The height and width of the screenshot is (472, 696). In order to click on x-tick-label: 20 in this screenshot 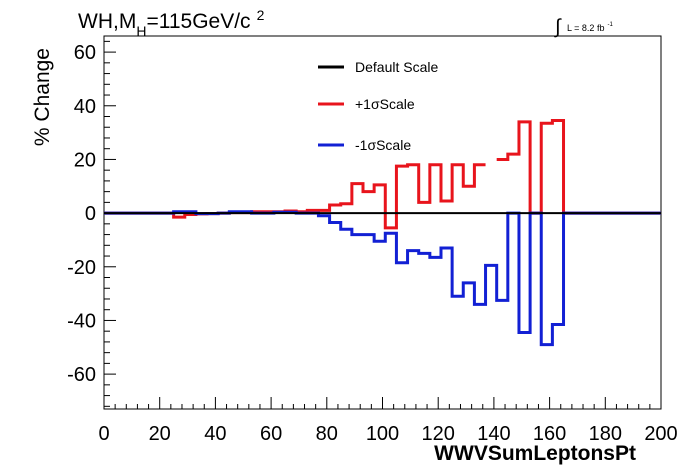, I will do `click(160, 434)`.